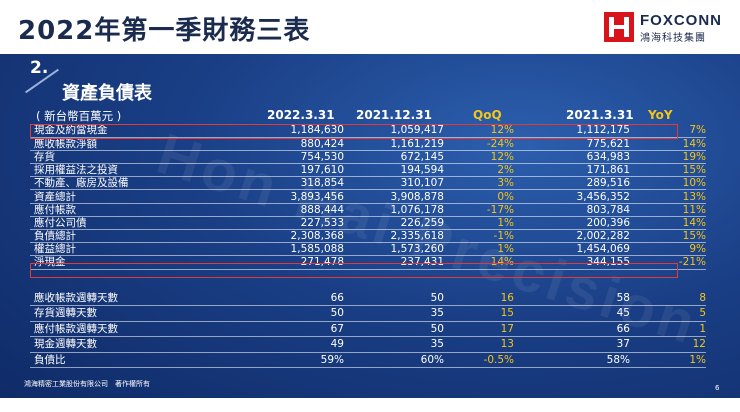 The width and height of the screenshot is (740, 412). Describe the element at coordinates (668, 131) in the screenshot. I see `table-cell: 7%` at that location.